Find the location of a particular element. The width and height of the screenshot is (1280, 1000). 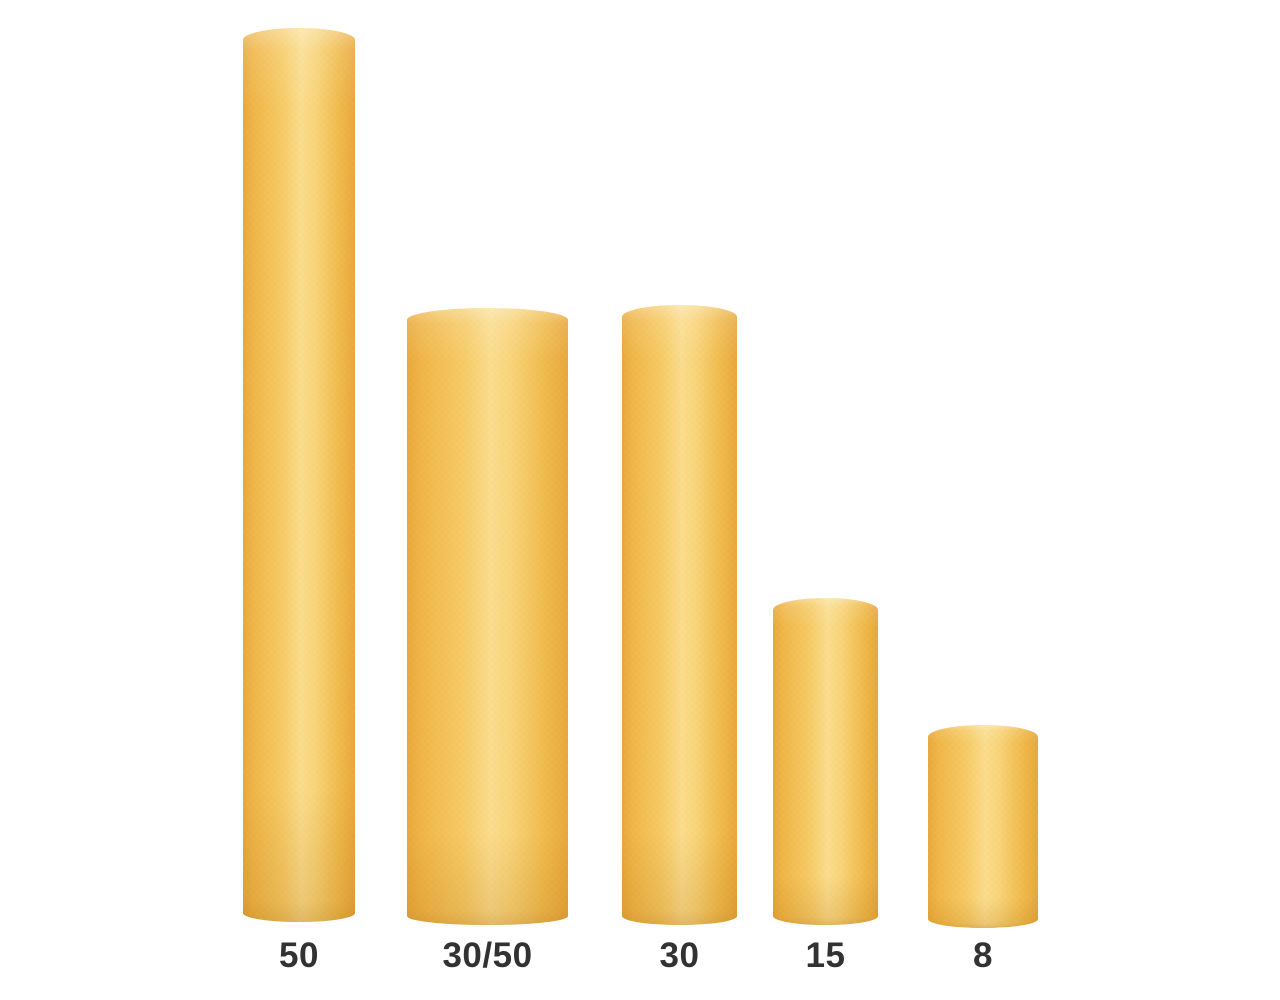

size-label-50: 50 is located at coordinates (299, 955).